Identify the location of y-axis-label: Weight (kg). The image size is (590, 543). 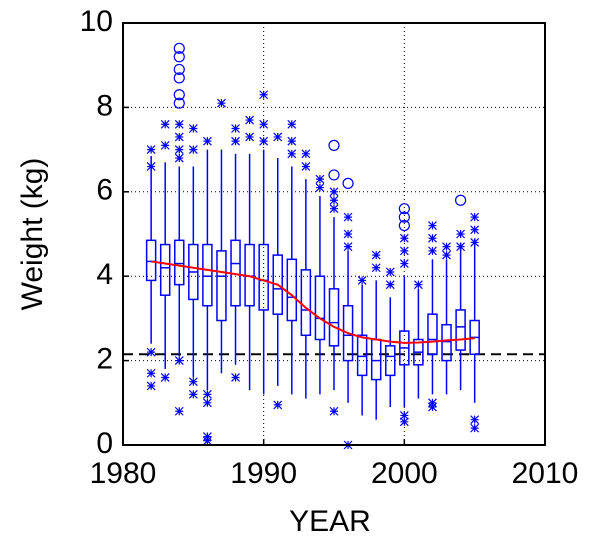
(32, 234).